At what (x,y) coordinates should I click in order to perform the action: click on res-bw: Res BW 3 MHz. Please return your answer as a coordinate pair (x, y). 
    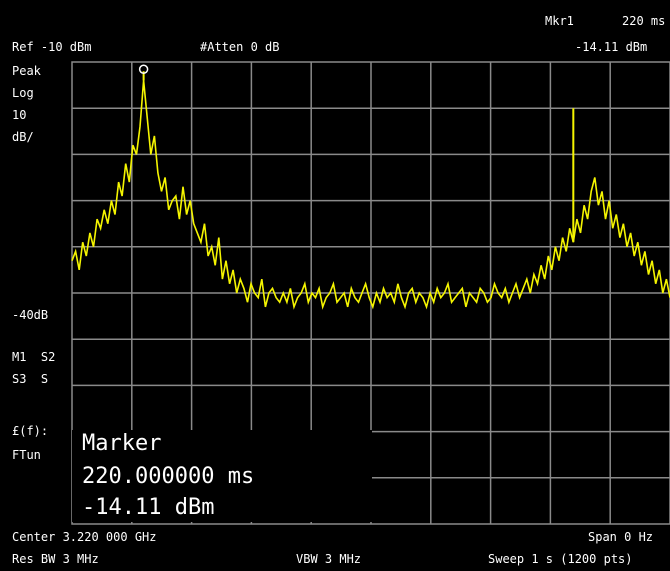
    Looking at the image, I should click on (55, 559).